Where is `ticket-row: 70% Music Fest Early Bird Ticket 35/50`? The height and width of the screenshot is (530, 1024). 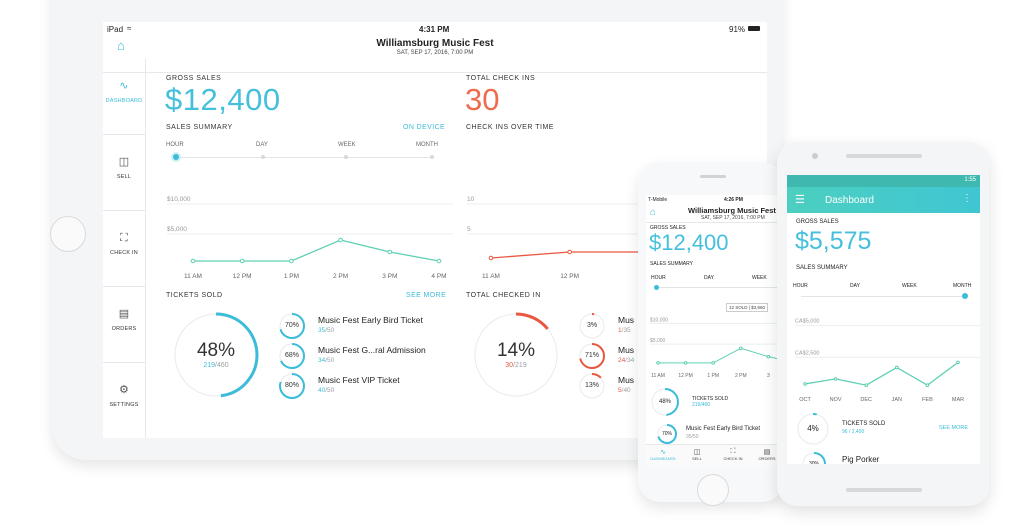
ticket-row: 70% Music Fest Early Bird Ticket 35/50 is located at coordinates (368, 326).